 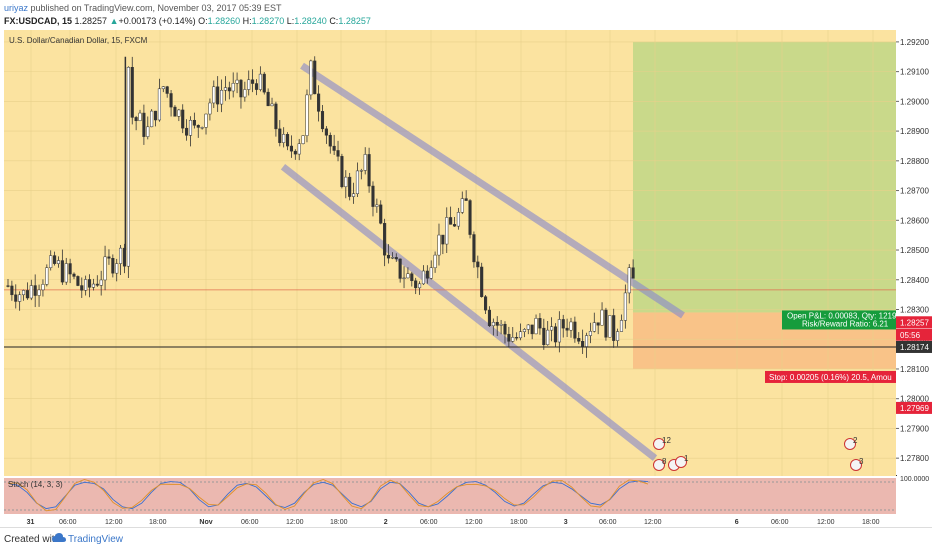 What do you see at coordinates (914, 191) in the screenshot?
I see `y-tick-label: 1.28700` at bounding box center [914, 191].